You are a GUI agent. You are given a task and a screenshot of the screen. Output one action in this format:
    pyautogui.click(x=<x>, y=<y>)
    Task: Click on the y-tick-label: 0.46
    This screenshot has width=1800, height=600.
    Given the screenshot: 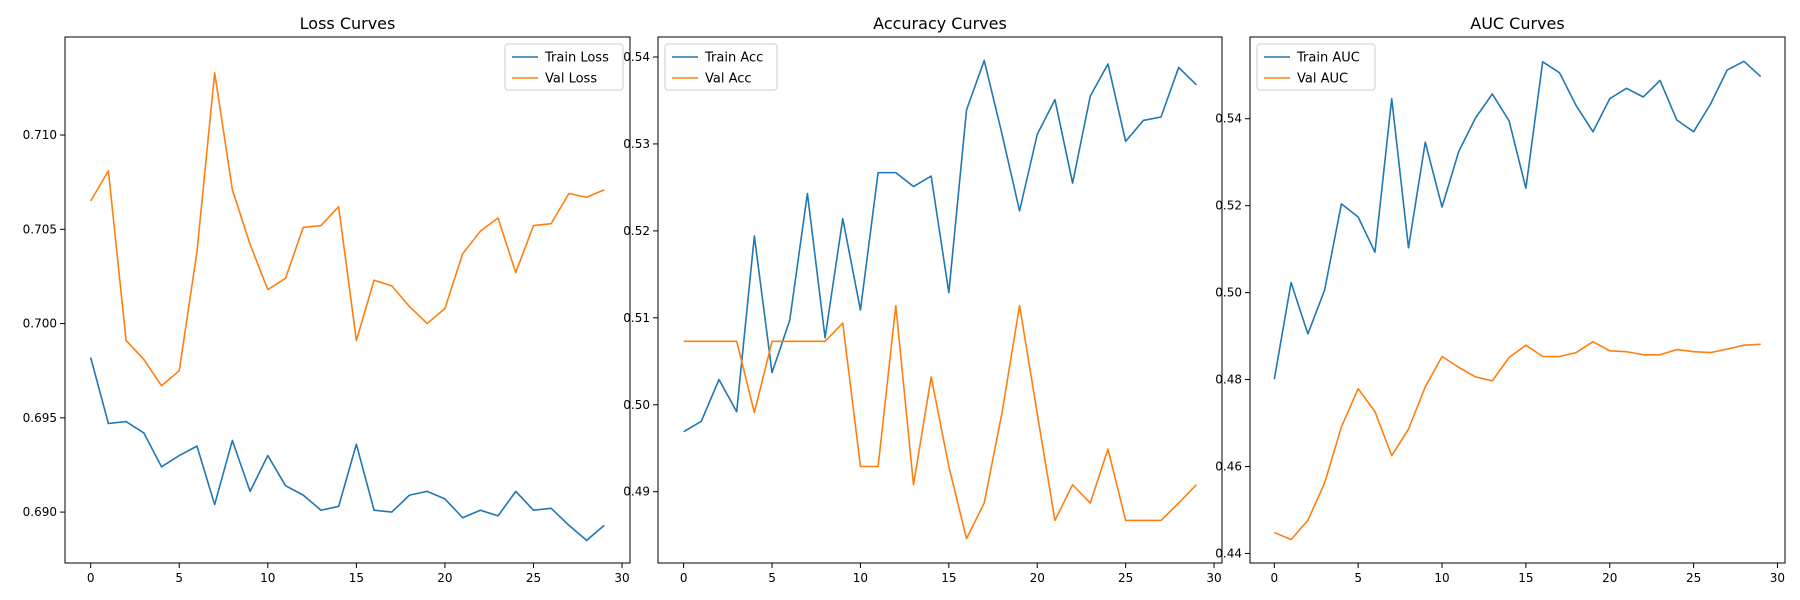 What is the action you would take?
    pyautogui.click(x=1228, y=466)
    